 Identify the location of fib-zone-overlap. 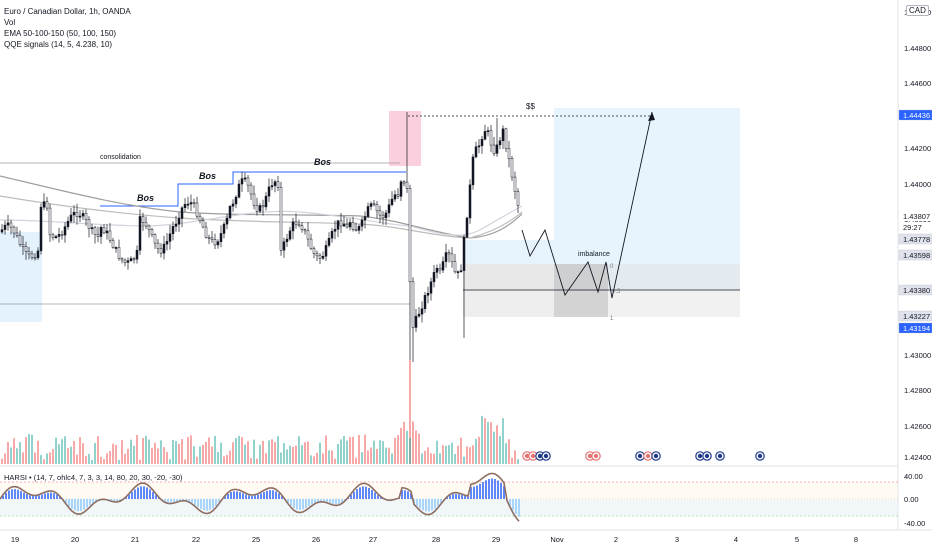
(581, 290).